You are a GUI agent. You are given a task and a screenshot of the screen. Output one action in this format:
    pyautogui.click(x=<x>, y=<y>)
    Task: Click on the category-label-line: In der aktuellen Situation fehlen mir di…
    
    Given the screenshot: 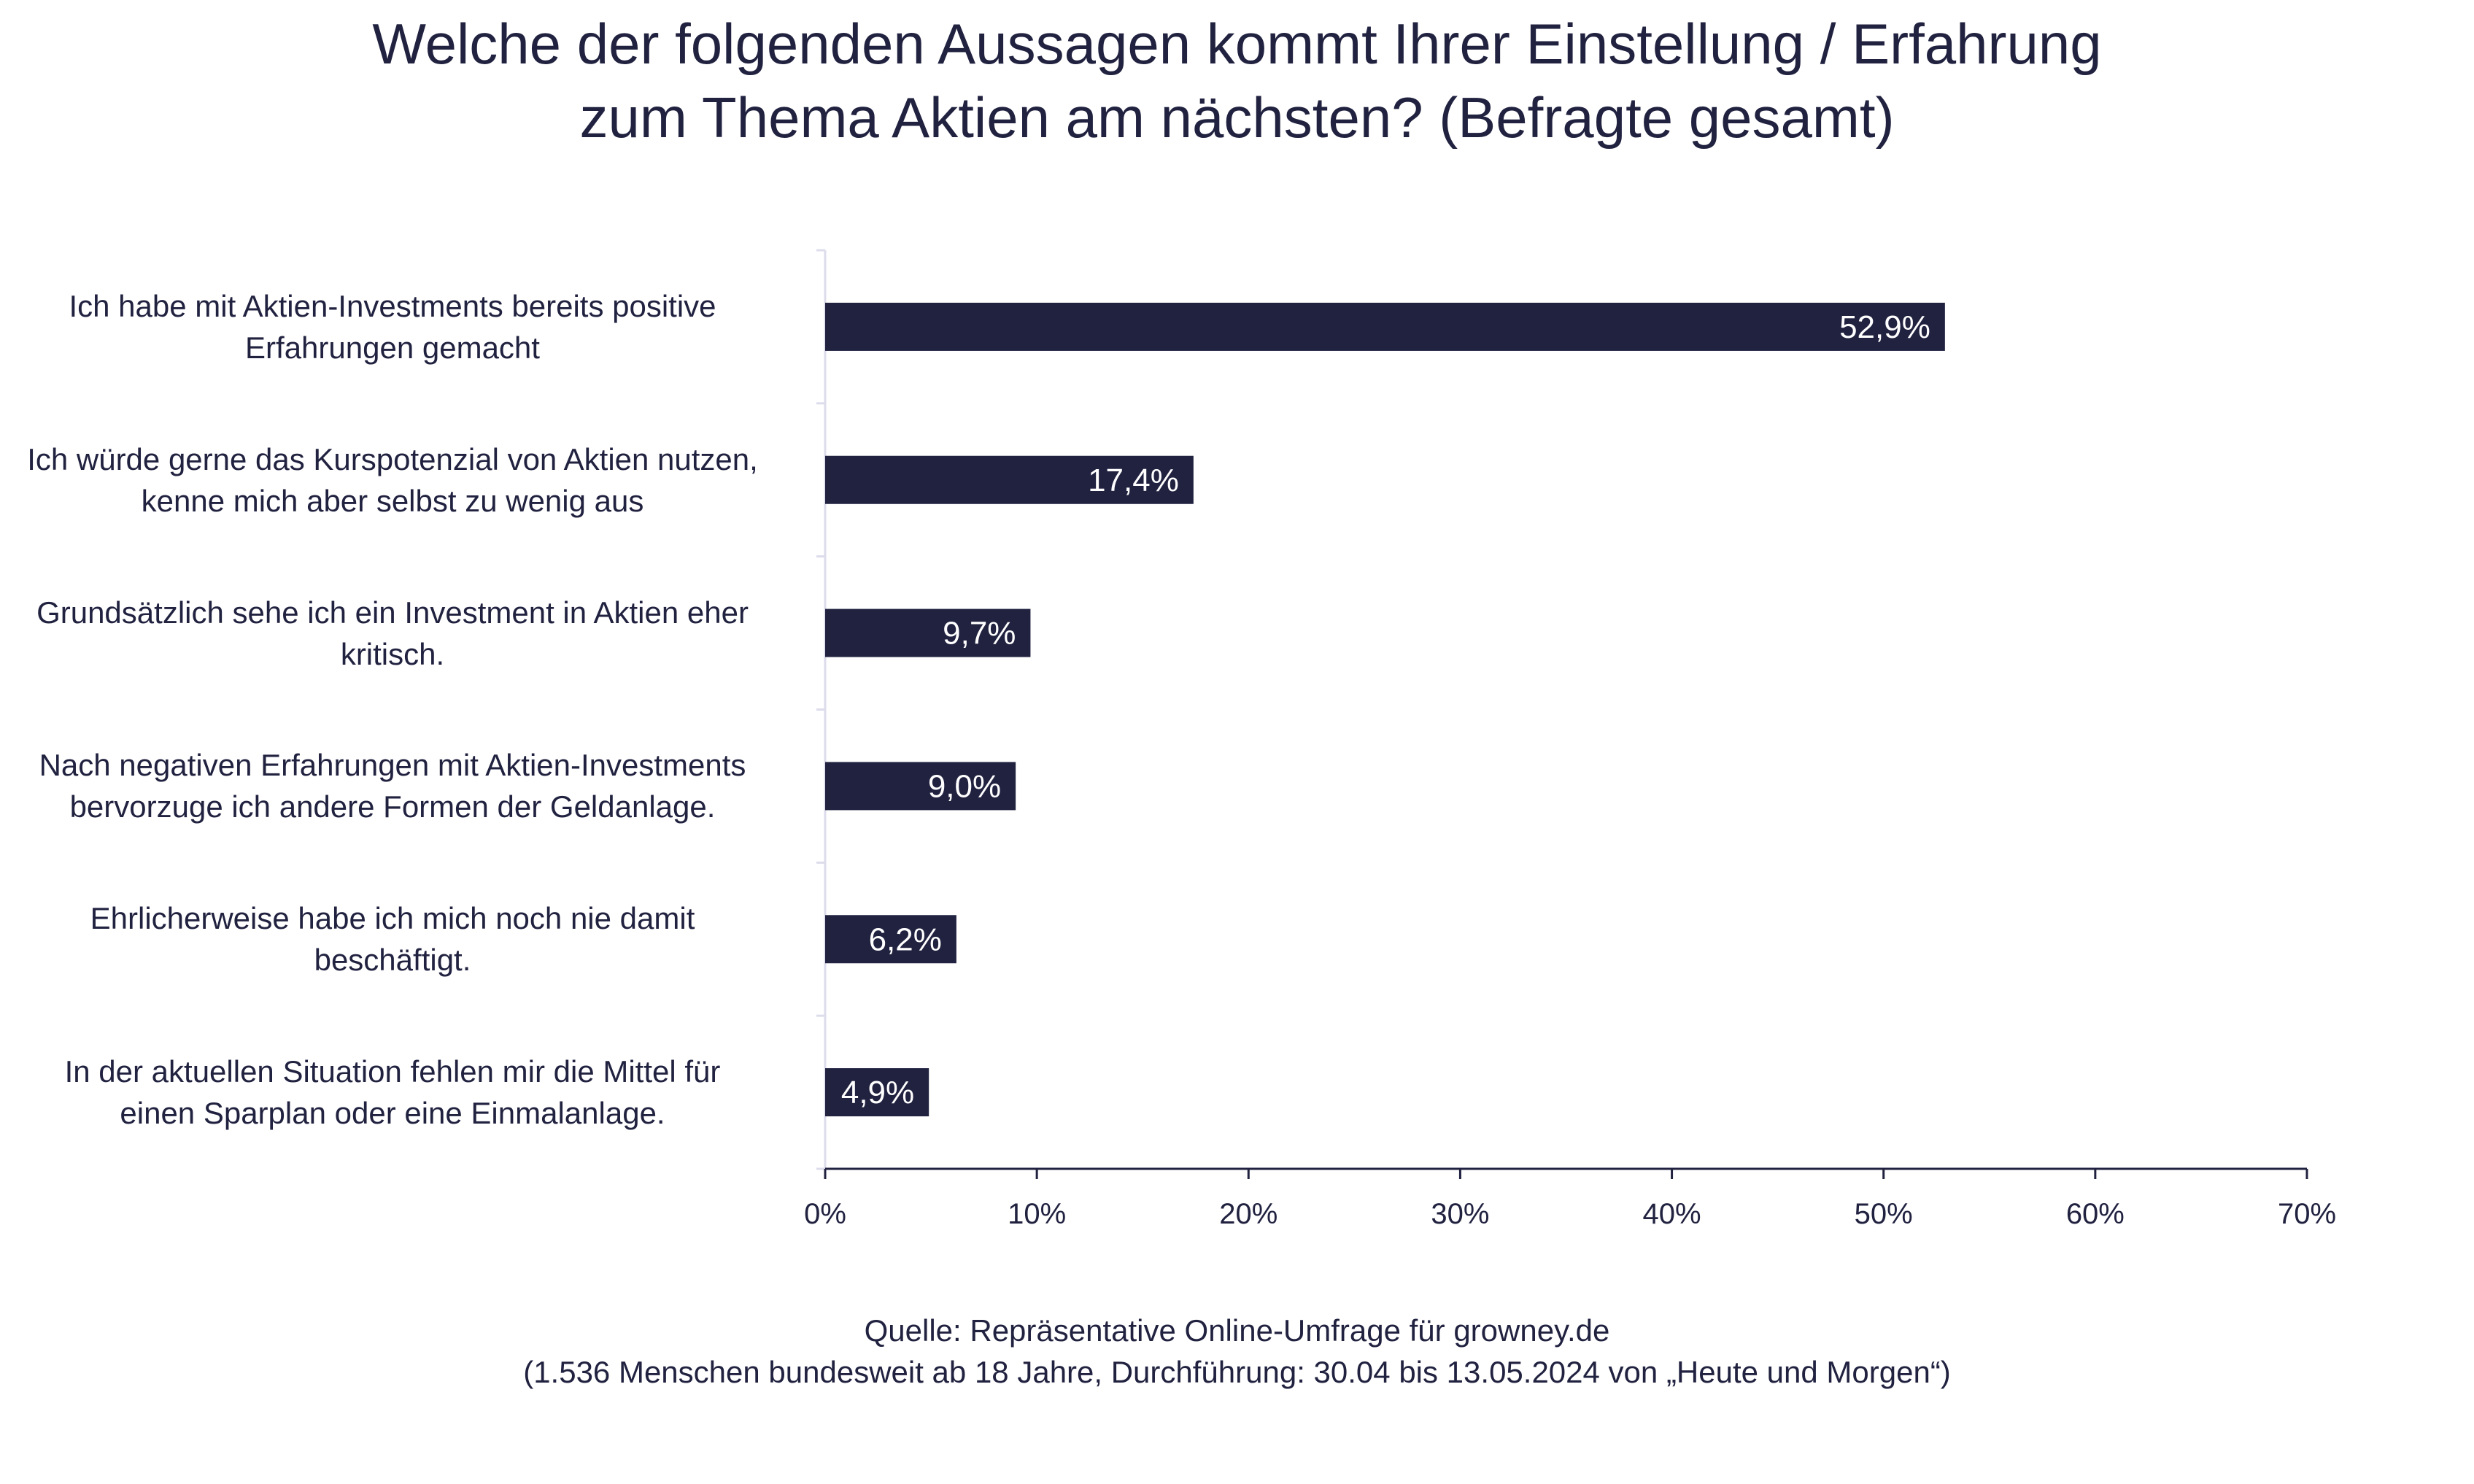 What is the action you would take?
    pyautogui.click(x=392, y=1071)
    